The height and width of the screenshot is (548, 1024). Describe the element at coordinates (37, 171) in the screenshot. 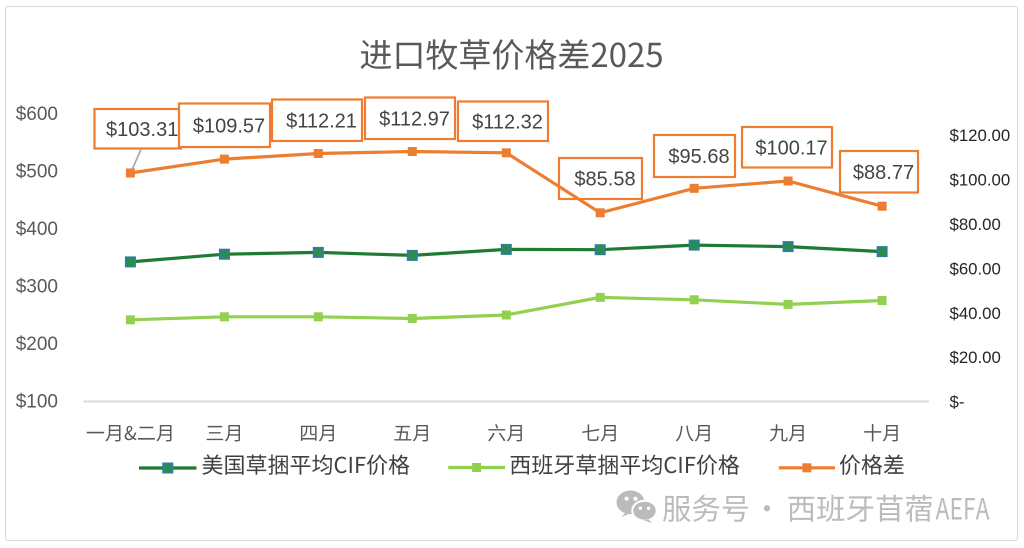

I see `svg-text: $500` at that location.